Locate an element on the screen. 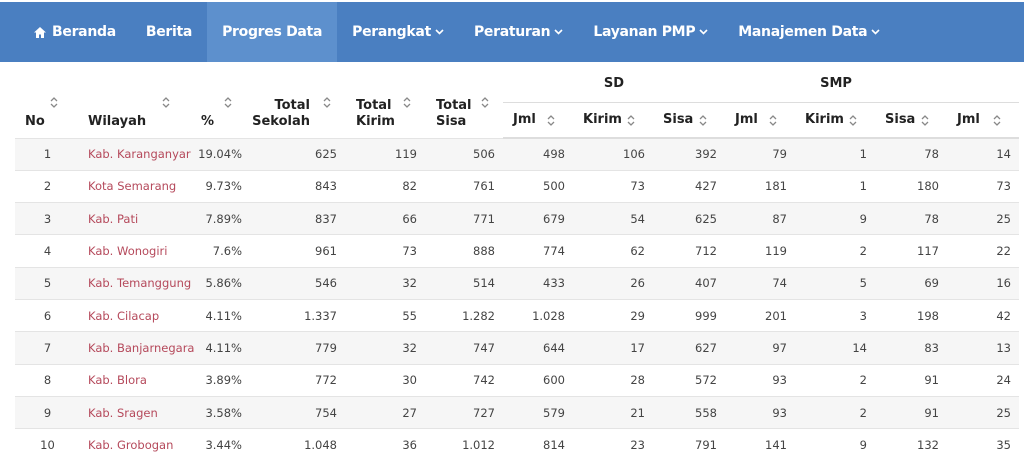 This screenshot has width=1024, height=463. nav-link: Peraturan is located at coordinates (518, 32).